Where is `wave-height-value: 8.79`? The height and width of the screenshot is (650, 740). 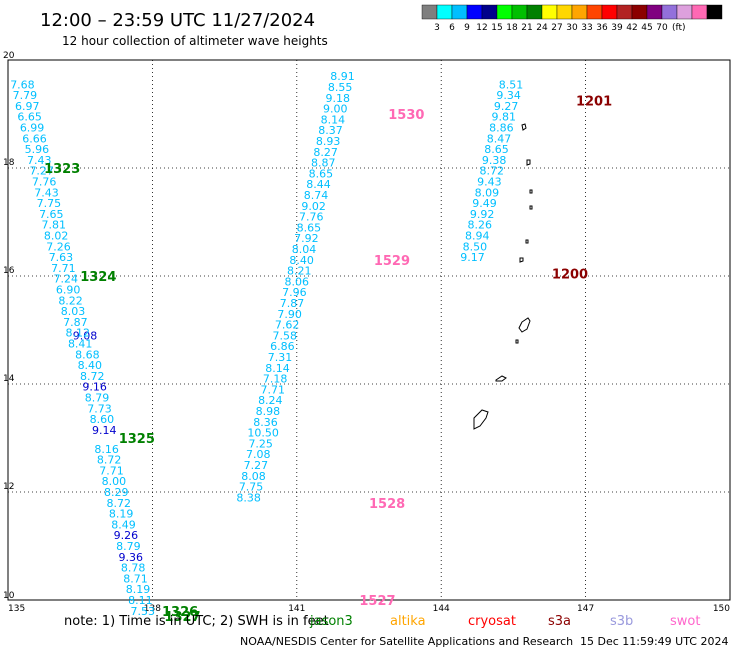 wave-height-value: 8.79 is located at coordinates (128, 546).